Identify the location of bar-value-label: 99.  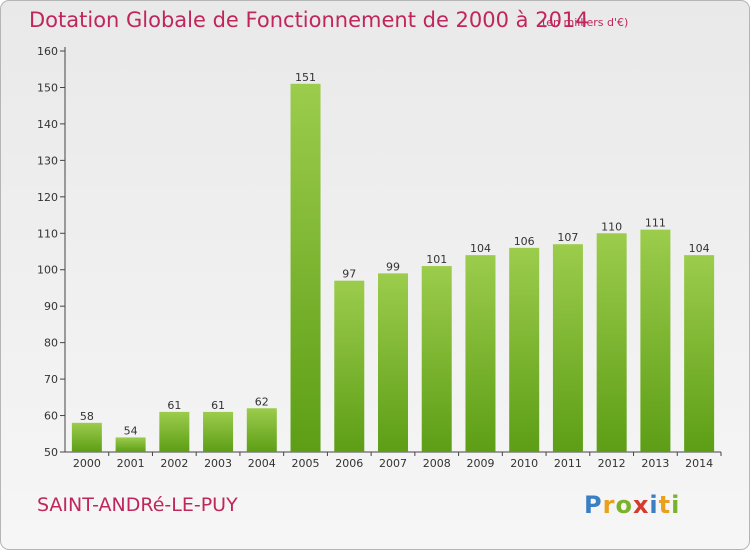
(393, 266).